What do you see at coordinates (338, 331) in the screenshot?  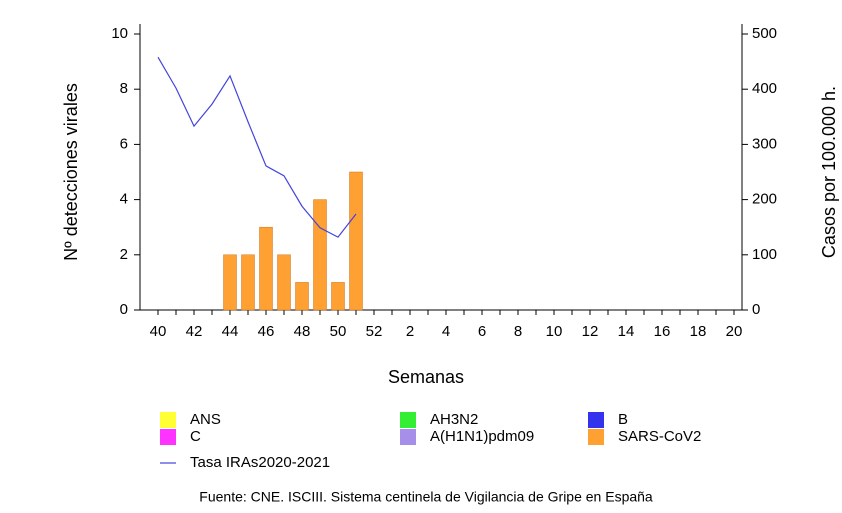 I see `x-tick-label: 50` at bounding box center [338, 331].